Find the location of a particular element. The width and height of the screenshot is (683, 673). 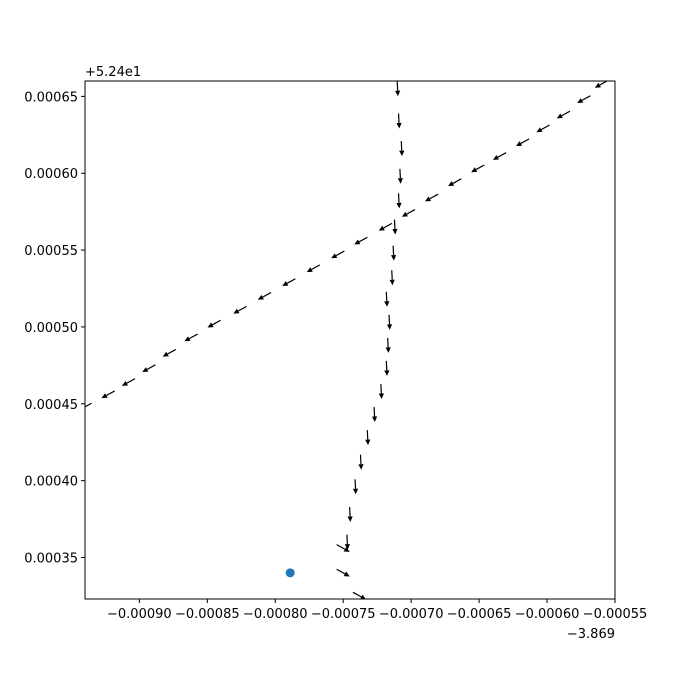

x-tick-label: −0.00085 is located at coordinates (207, 614).